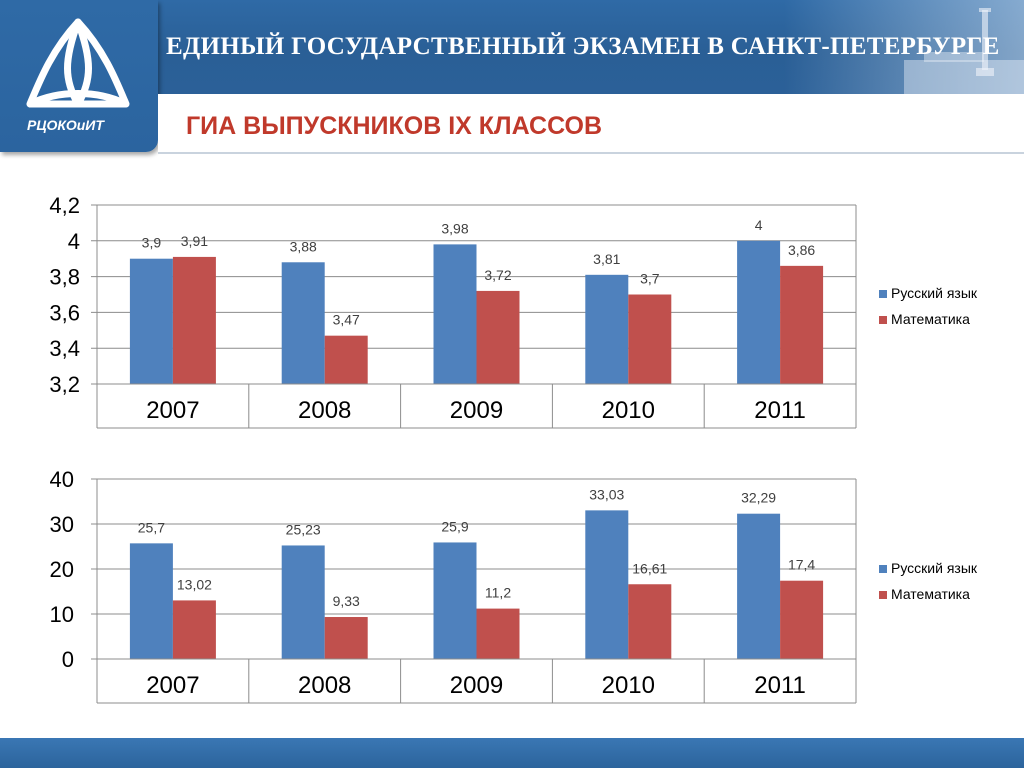 The width and height of the screenshot is (1024, 768). I want to click on y-tick-label: 30, so click(62, 524).